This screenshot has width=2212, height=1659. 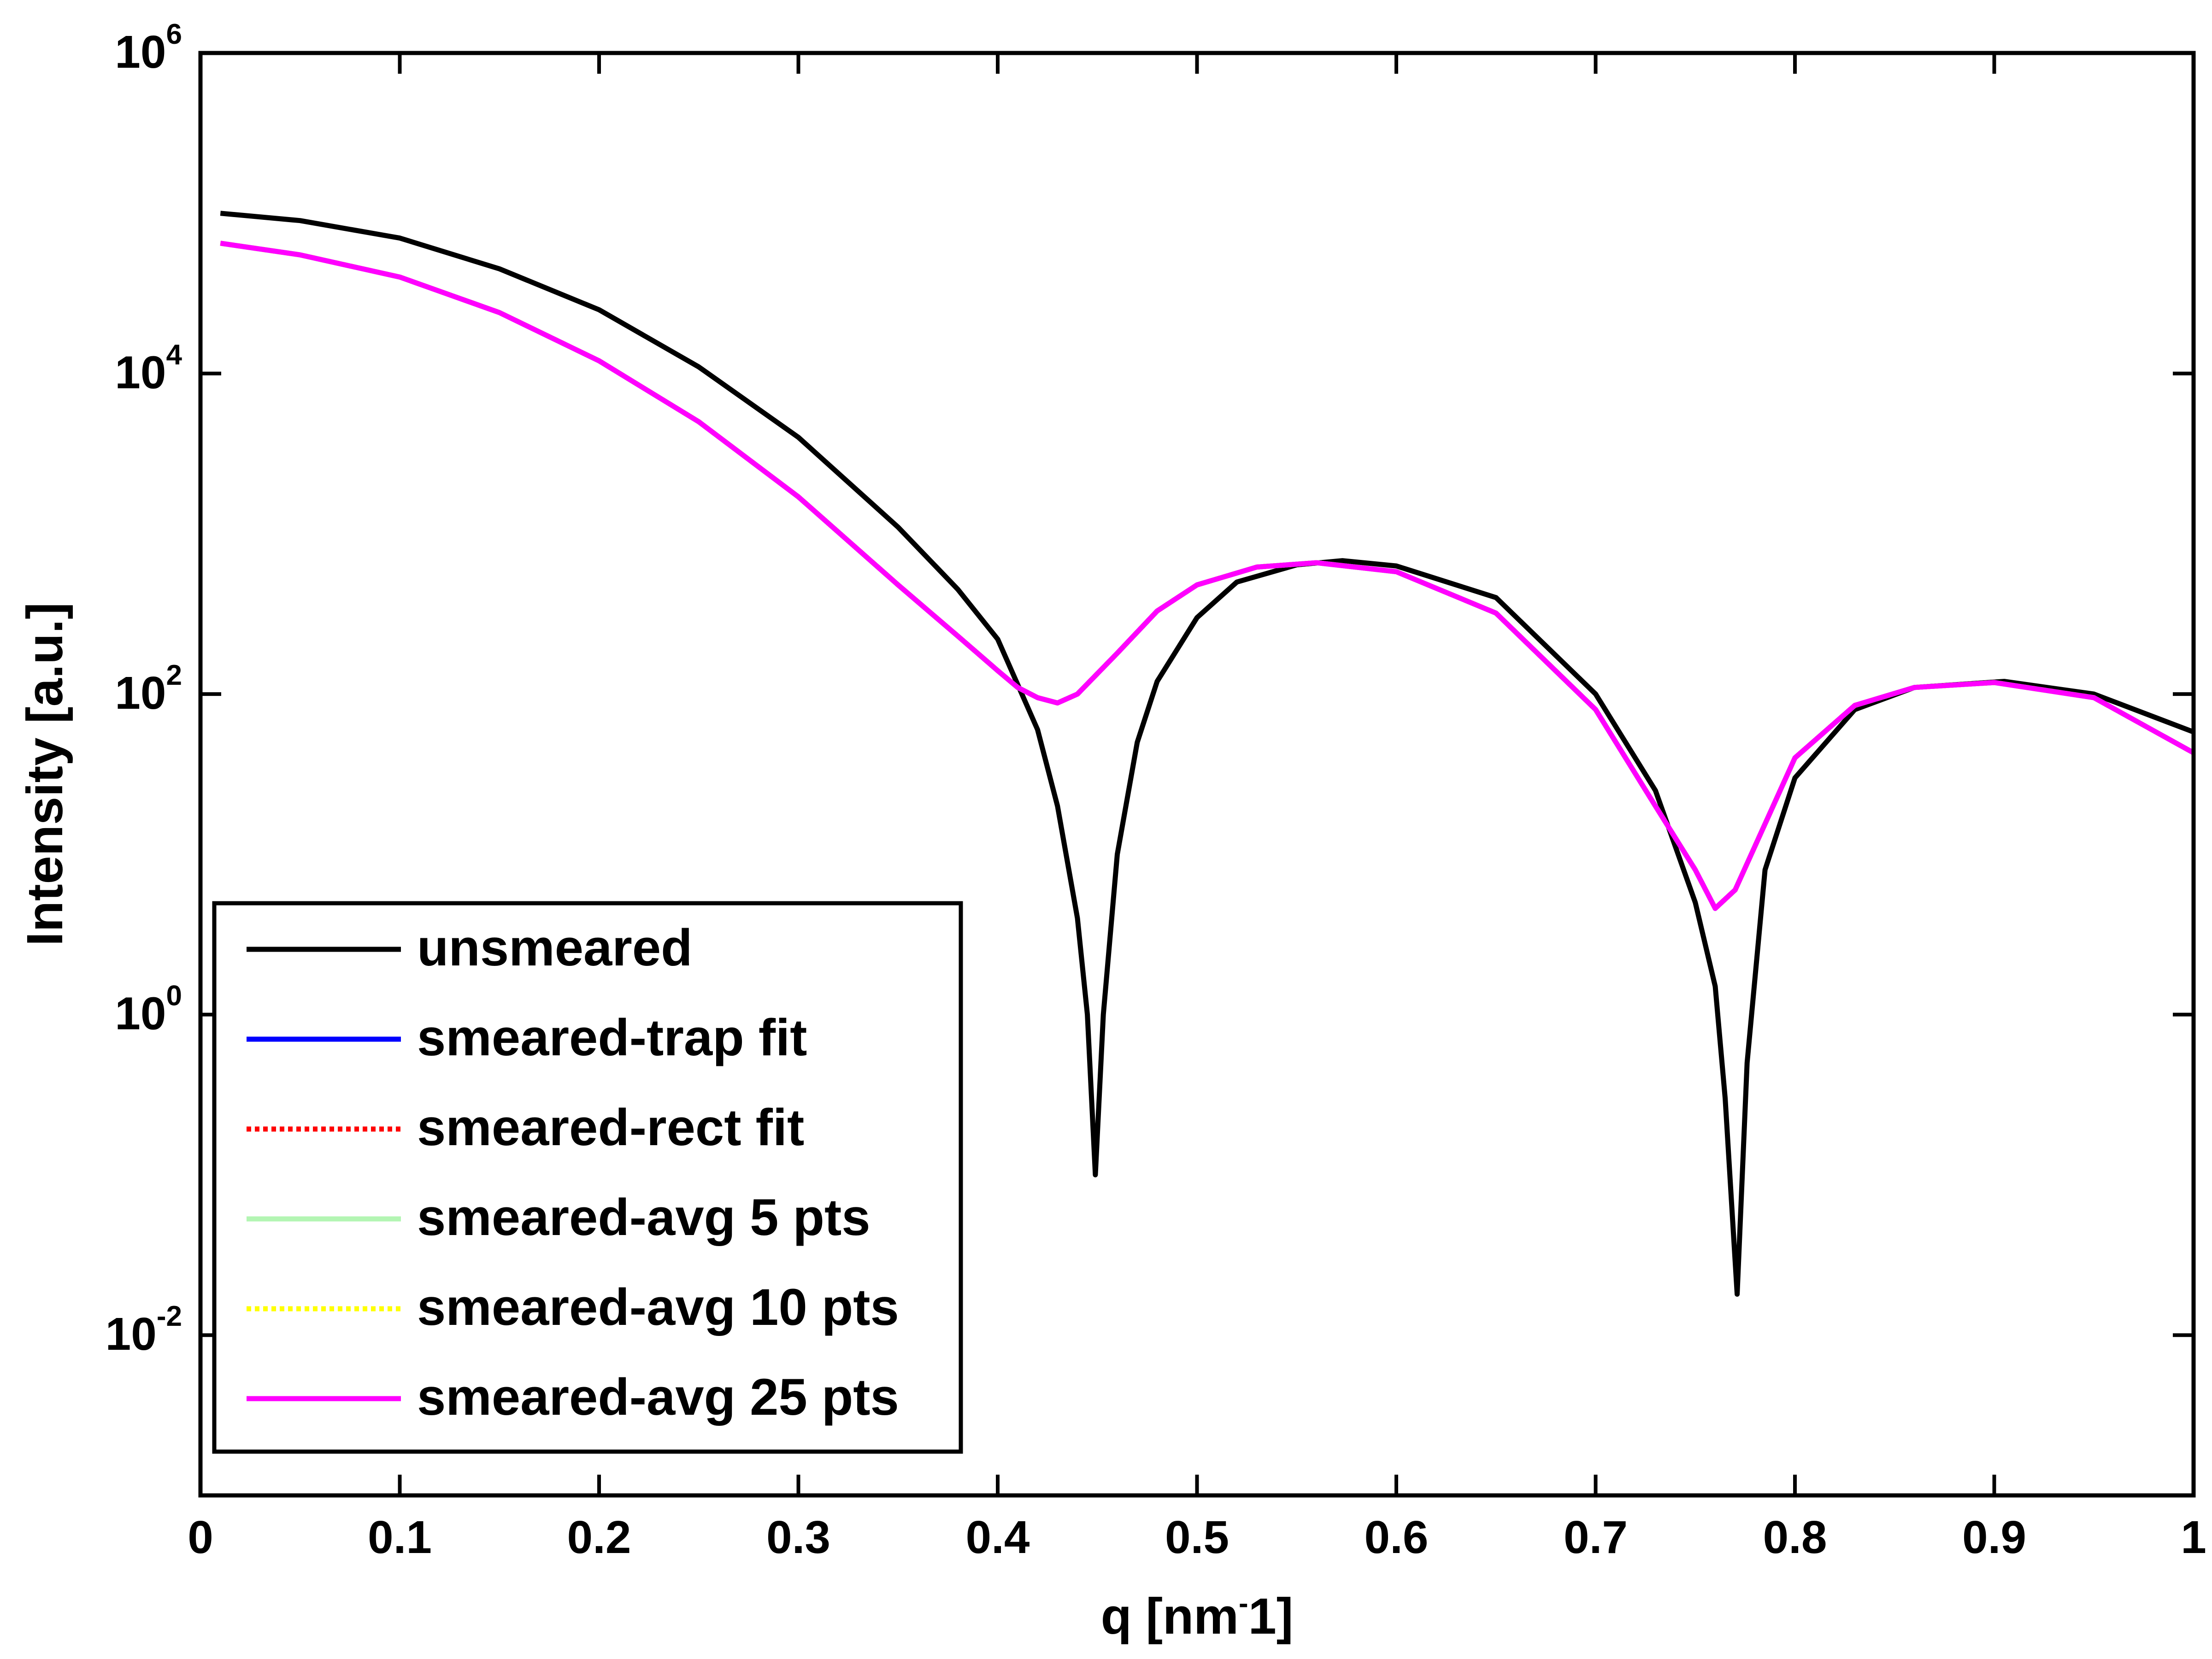 I want to click on x-tick-label: 1, so click(x=2193, y=1537).